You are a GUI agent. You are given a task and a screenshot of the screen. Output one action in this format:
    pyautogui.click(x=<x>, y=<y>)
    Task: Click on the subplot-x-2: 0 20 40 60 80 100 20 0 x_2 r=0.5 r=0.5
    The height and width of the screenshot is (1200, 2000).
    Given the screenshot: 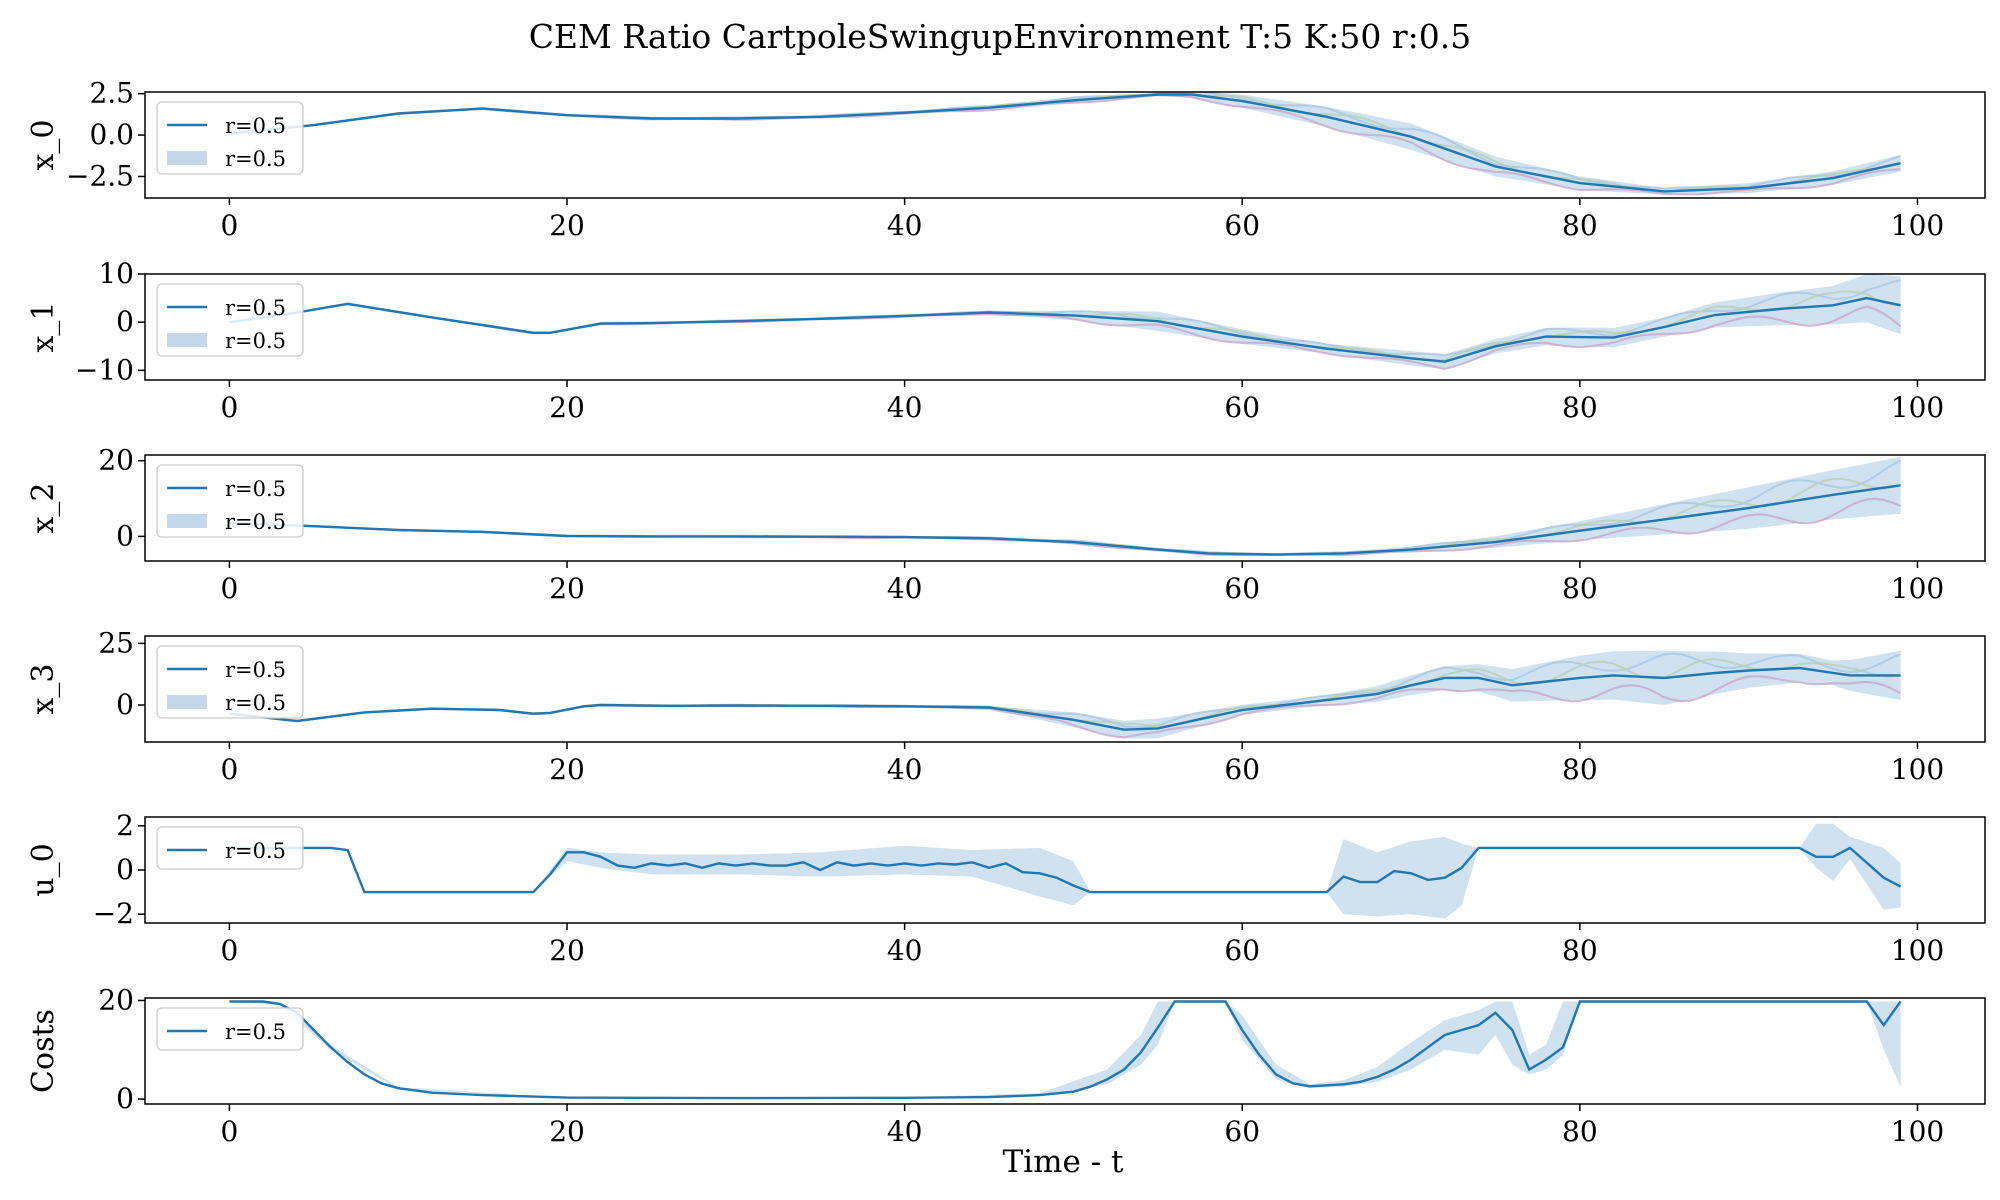 What is the action you would take?
    pyautogui.click(x=1006, y=524)
    